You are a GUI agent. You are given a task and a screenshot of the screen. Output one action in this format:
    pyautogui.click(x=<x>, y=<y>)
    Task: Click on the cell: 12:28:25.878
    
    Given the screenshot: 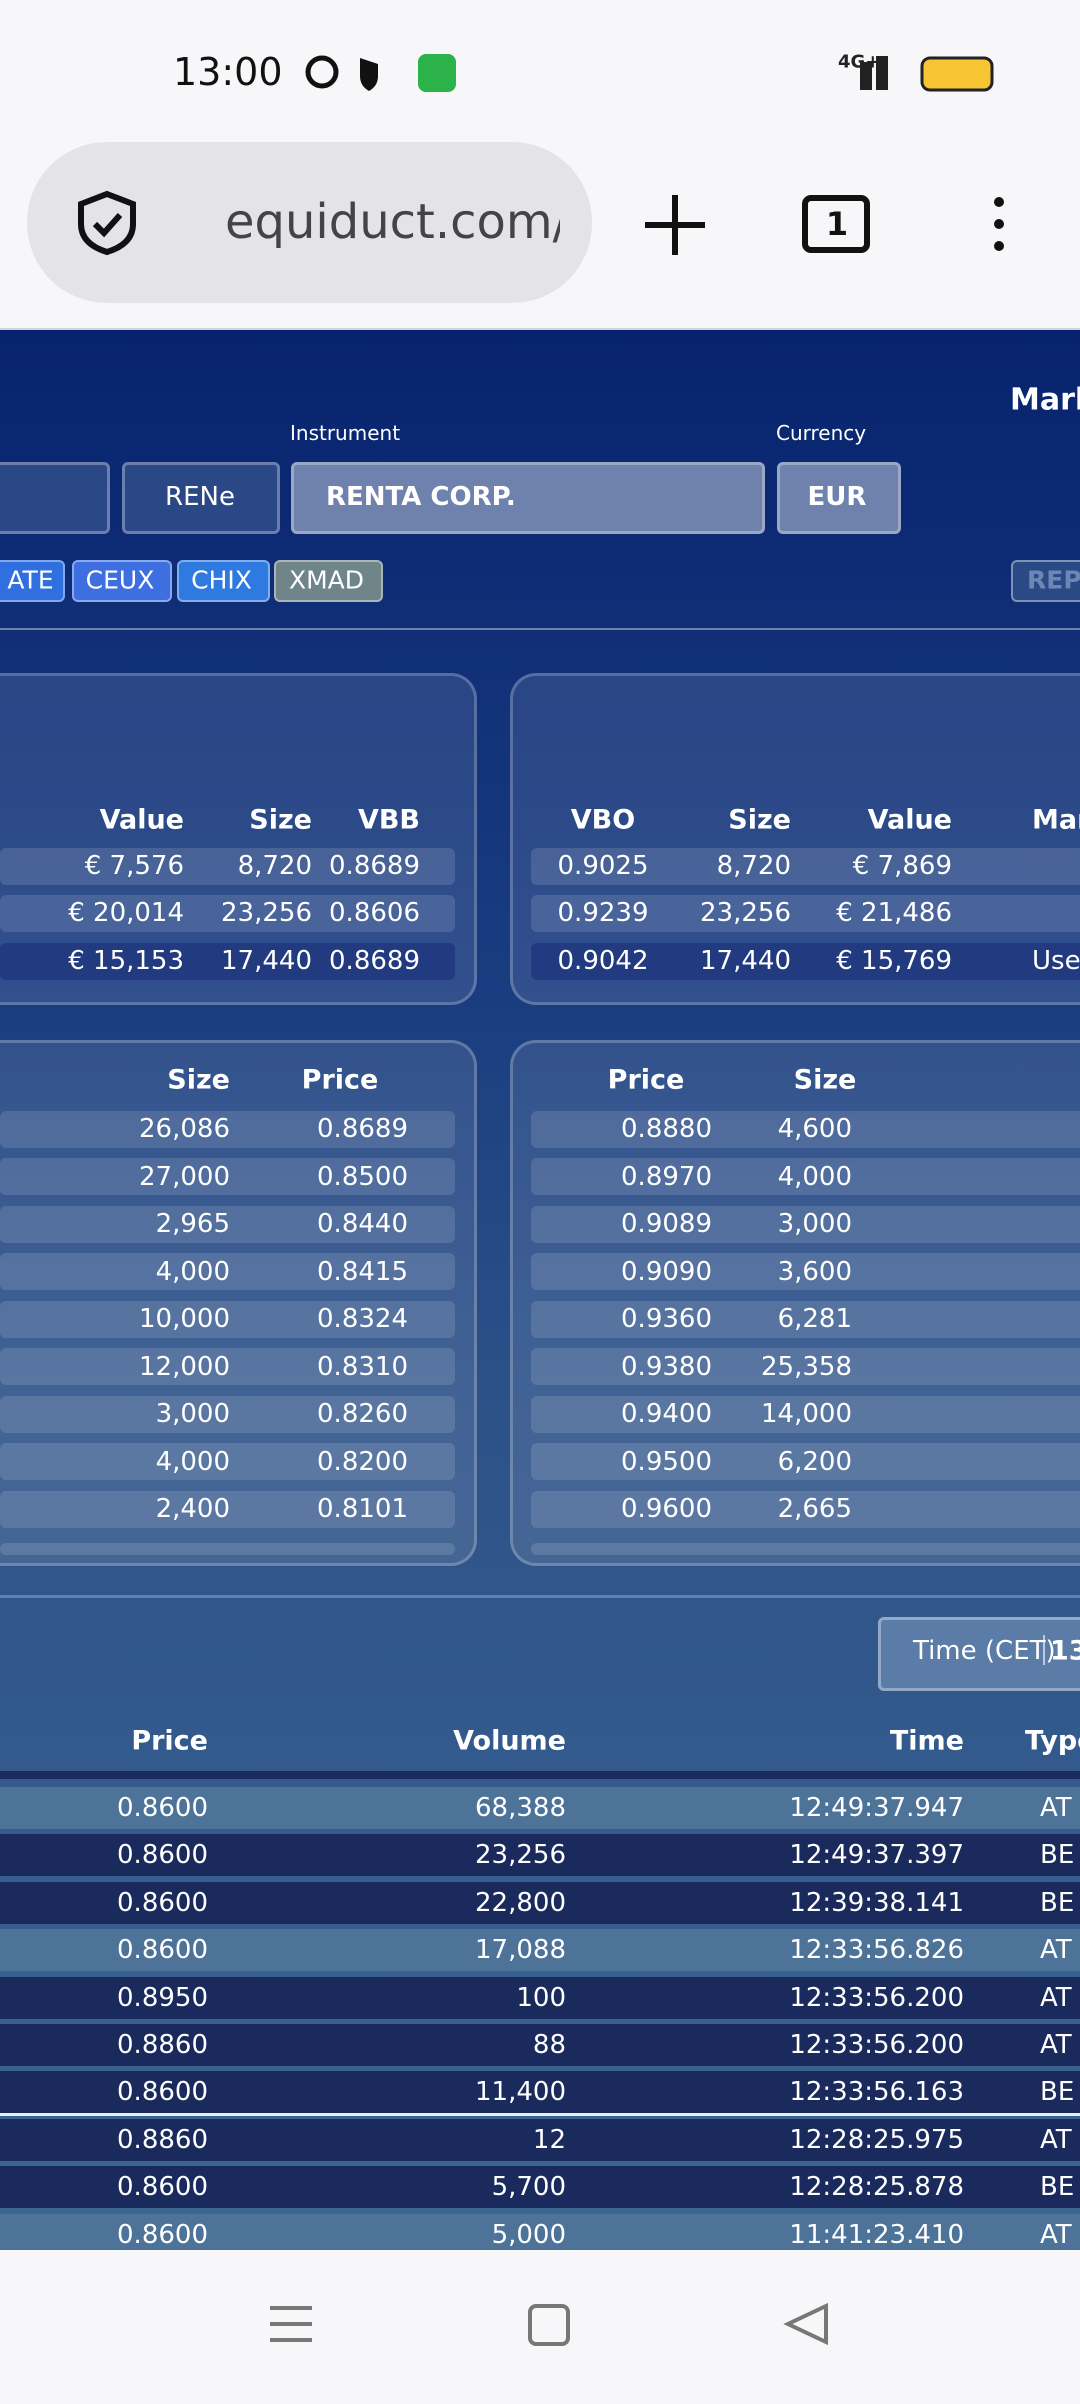 What is the action you would take?
    pyautogui.click(x=876, y=2187)
    